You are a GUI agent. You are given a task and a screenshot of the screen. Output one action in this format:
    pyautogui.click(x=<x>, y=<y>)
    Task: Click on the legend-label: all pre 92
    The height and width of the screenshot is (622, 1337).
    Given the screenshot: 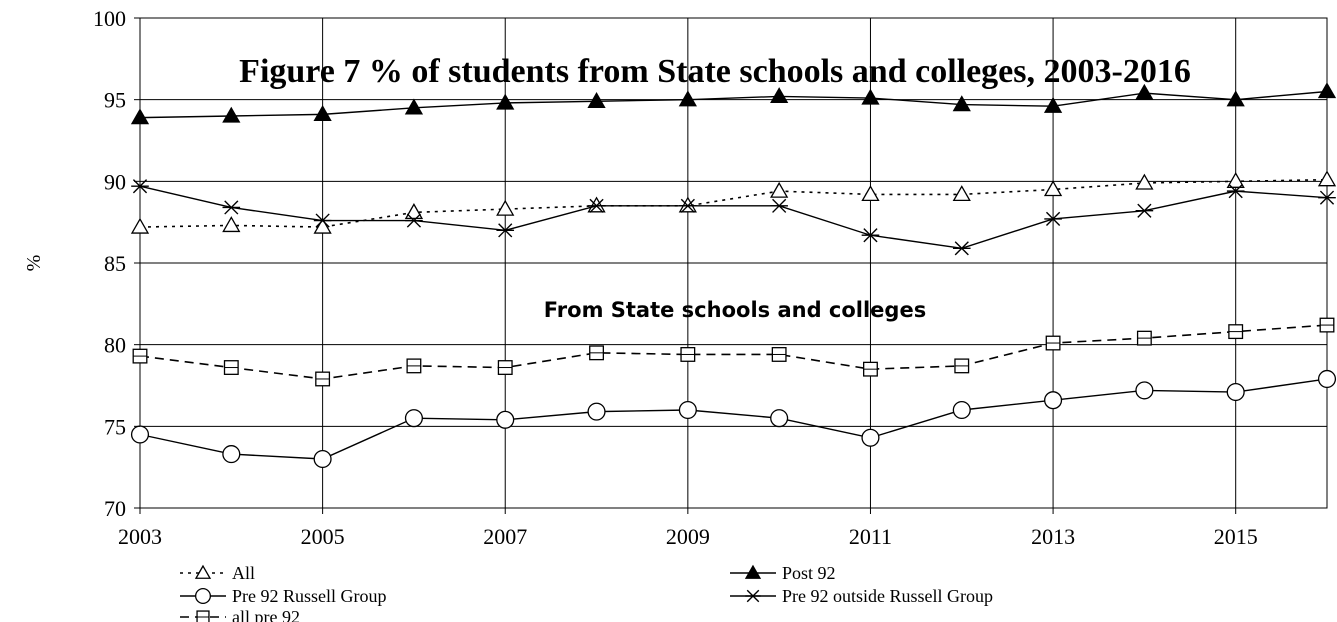 What is the action you would take?
    pyautogui.click(x=266, y=614)
    